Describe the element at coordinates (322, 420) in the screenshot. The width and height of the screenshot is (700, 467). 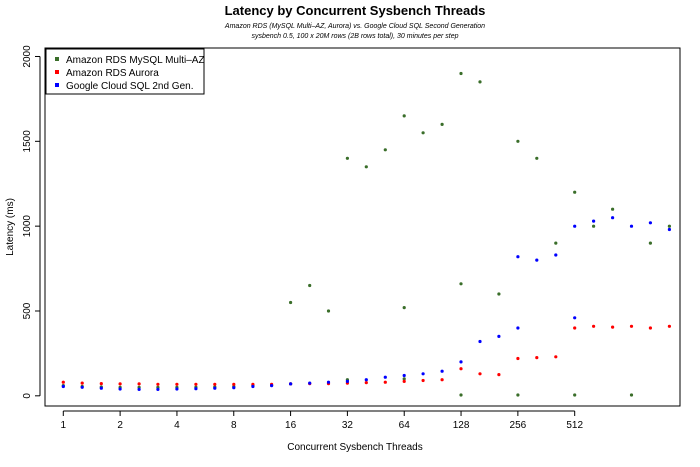
I see `x-axis: 1 2 4 8 16 32 64 128 256 512` at that location.